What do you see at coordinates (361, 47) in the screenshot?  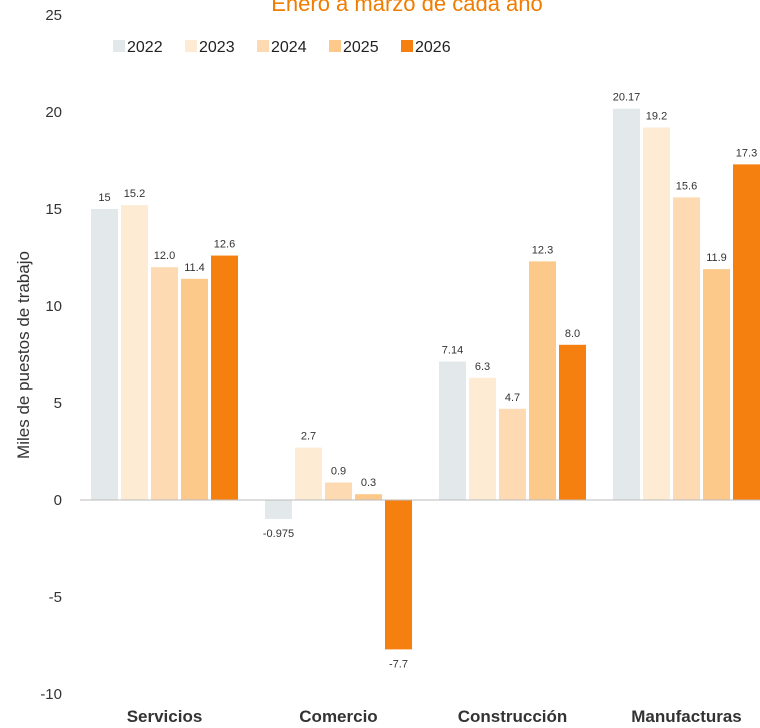 I see `legend-label-2025: 2025` at bounding box center [361, 47].